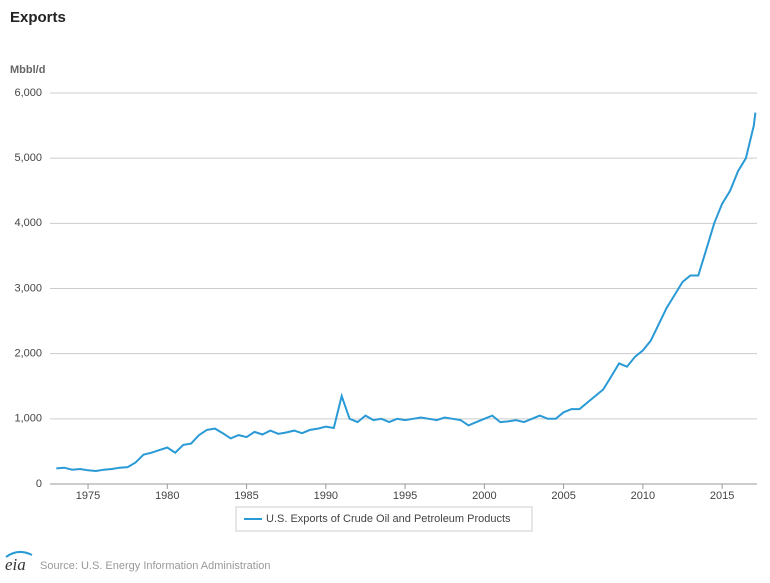  I want to click on eia-logo: eia, so click(19, 562).